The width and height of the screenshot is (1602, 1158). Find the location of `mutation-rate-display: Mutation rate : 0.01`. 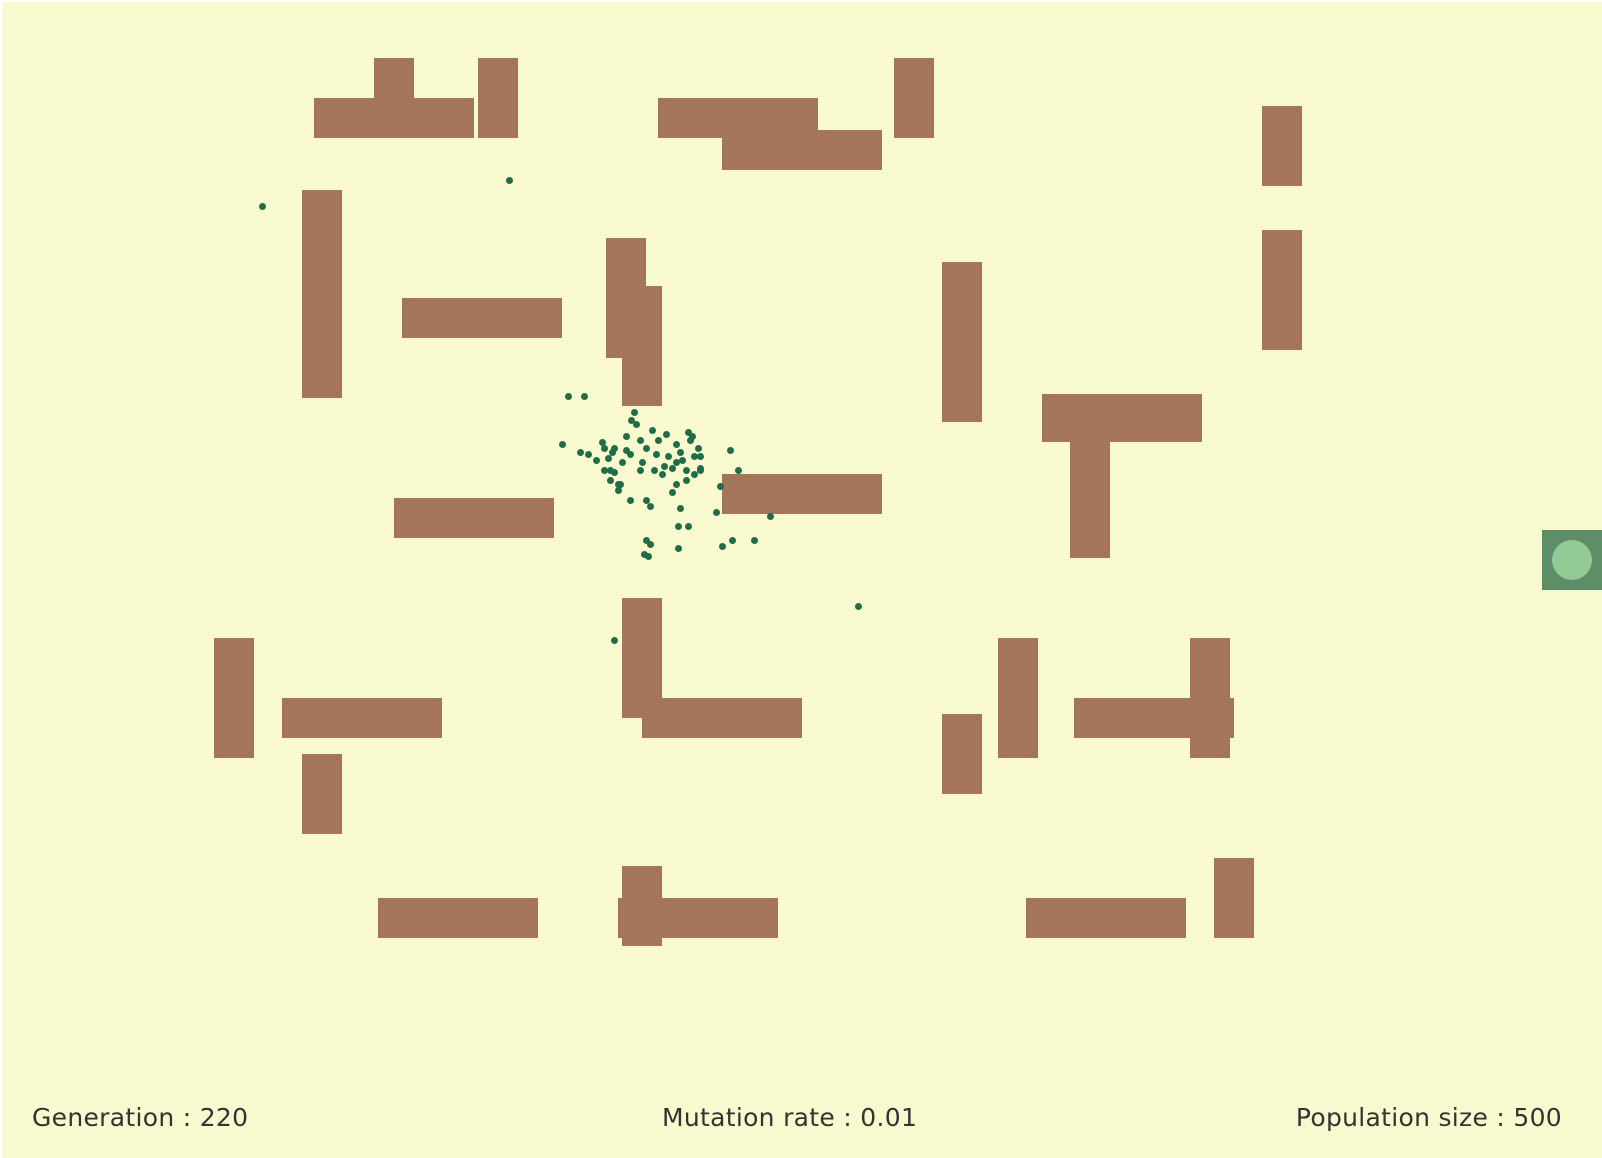

mutation-rate-display: Mutation rate : 0.01 is located at coordinates (789, 1117).